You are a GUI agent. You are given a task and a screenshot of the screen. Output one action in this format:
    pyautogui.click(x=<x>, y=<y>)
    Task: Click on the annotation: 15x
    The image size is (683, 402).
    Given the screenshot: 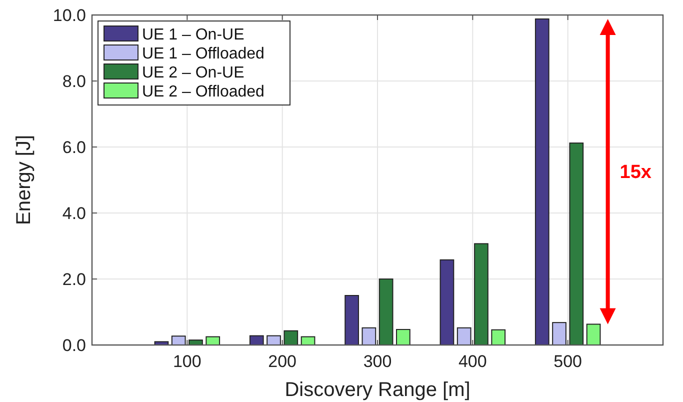 What is the action you would take?
    pyautogui.click(x=636, y=173)
    